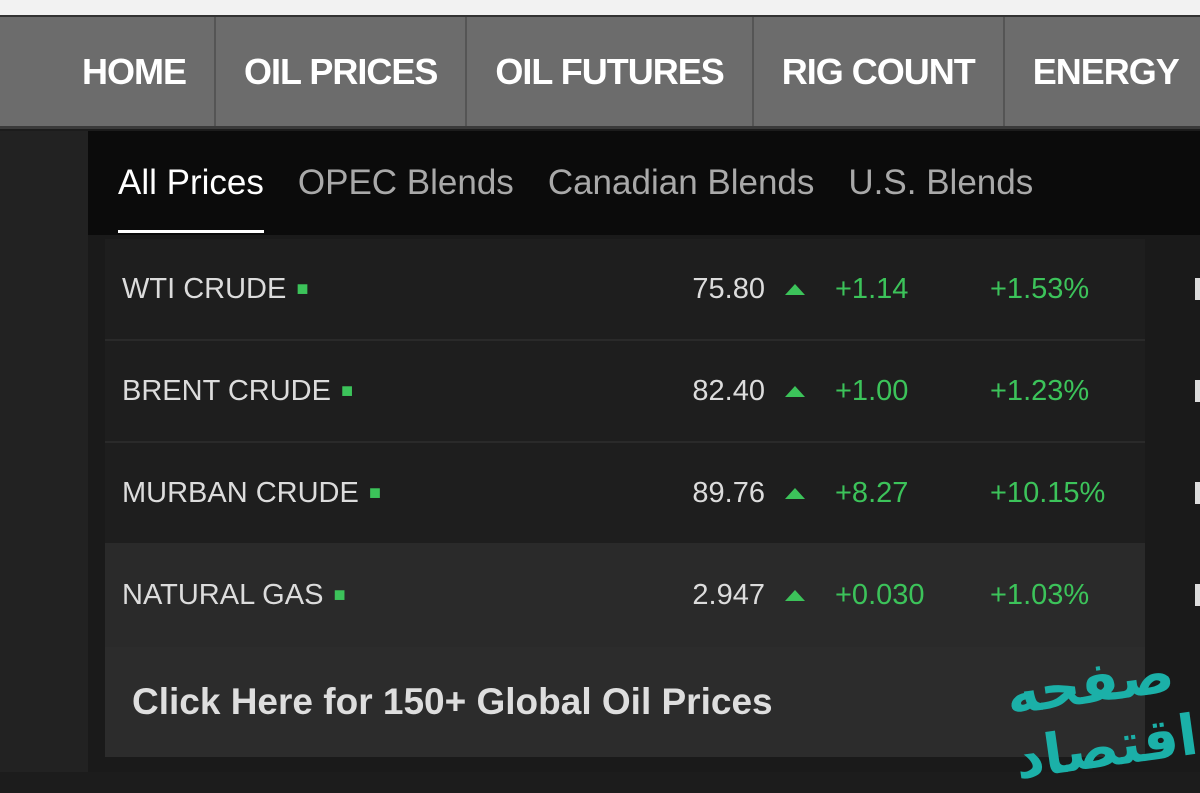 This screenshot has height=793, width=1200. What do you see at coordinates (226, 390) in the screenshot?
I see `commodity-name: BRENT CRUDE` at bounding box center [226, 390].